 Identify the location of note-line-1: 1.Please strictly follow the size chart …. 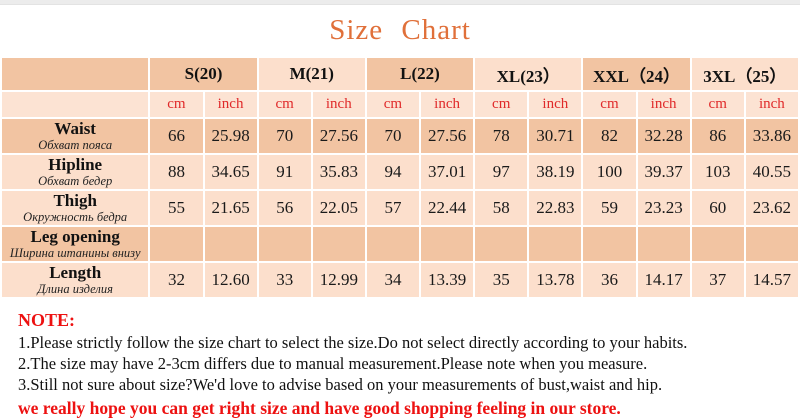
(353, 342).